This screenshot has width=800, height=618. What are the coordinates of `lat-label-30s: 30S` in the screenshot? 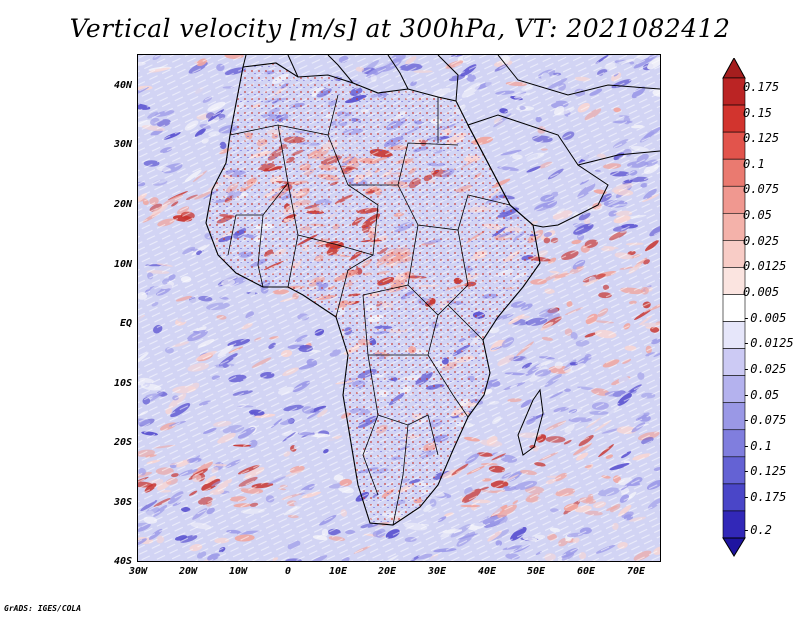 It's located at (122, 502).